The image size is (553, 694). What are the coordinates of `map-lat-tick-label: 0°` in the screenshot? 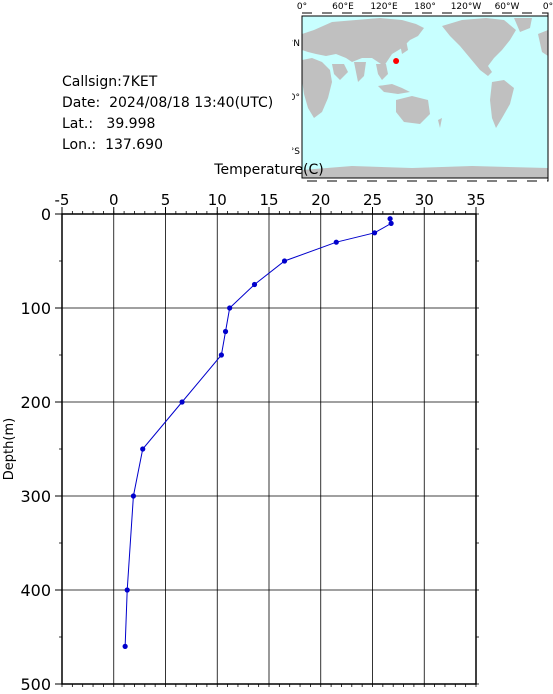 It's located at (296, 98).